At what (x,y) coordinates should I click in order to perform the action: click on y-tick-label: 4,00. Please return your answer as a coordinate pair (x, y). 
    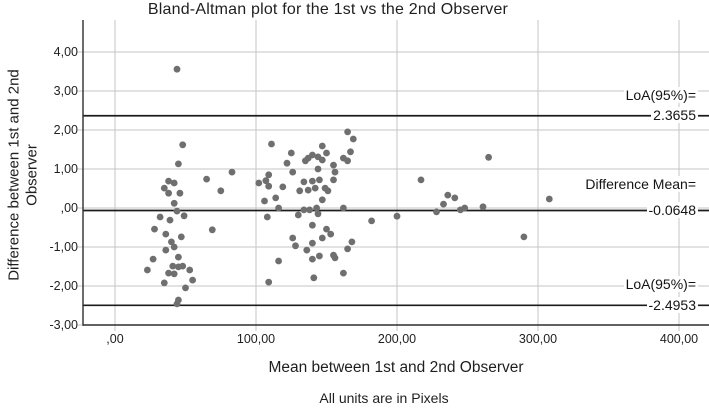
    Looking at the image, I should click on (65, 52).